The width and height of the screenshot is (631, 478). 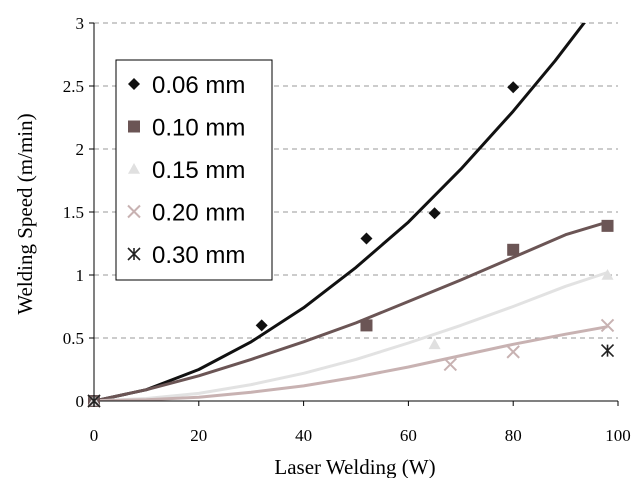 I want to click on y-tick-label: 0, so click(x=80, y=401).